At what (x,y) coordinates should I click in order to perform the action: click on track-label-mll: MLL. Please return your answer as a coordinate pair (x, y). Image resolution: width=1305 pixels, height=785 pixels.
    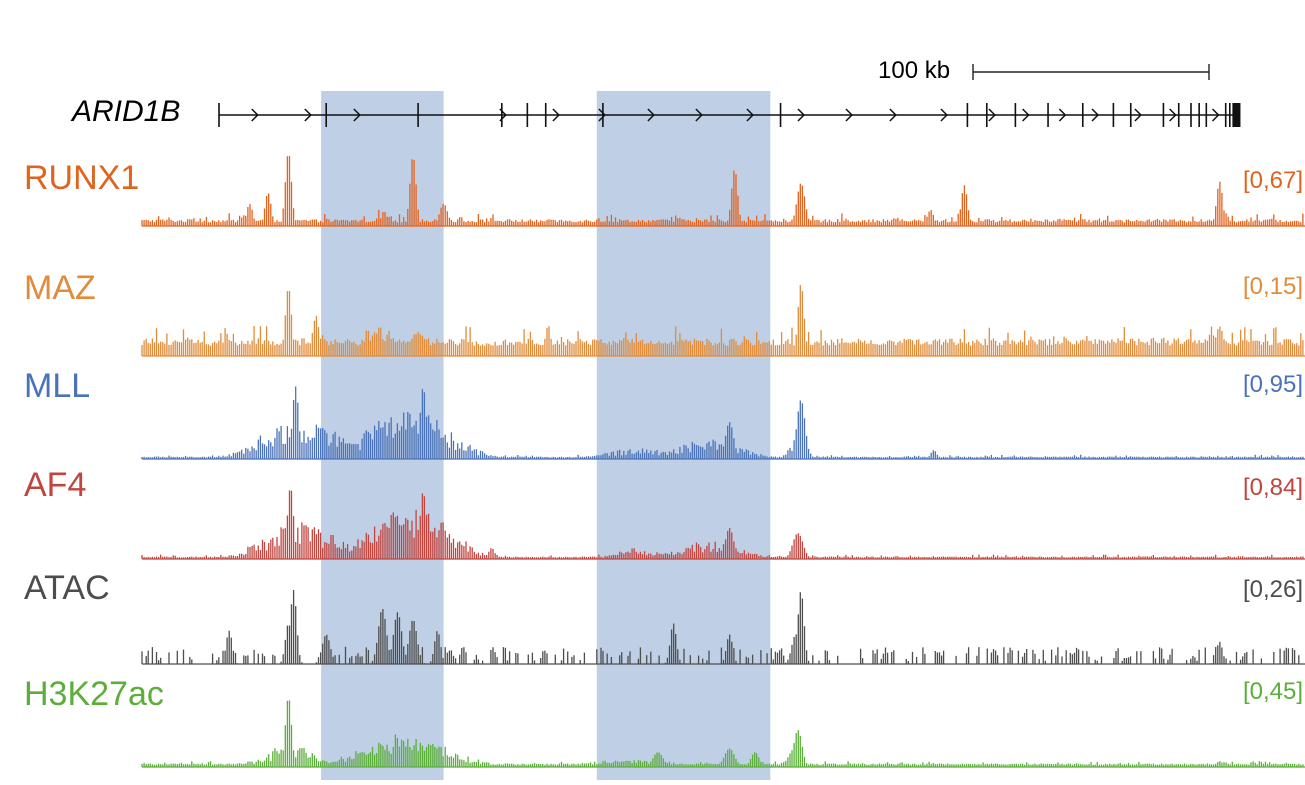
    Looking at the image, I should click on (57, 386).